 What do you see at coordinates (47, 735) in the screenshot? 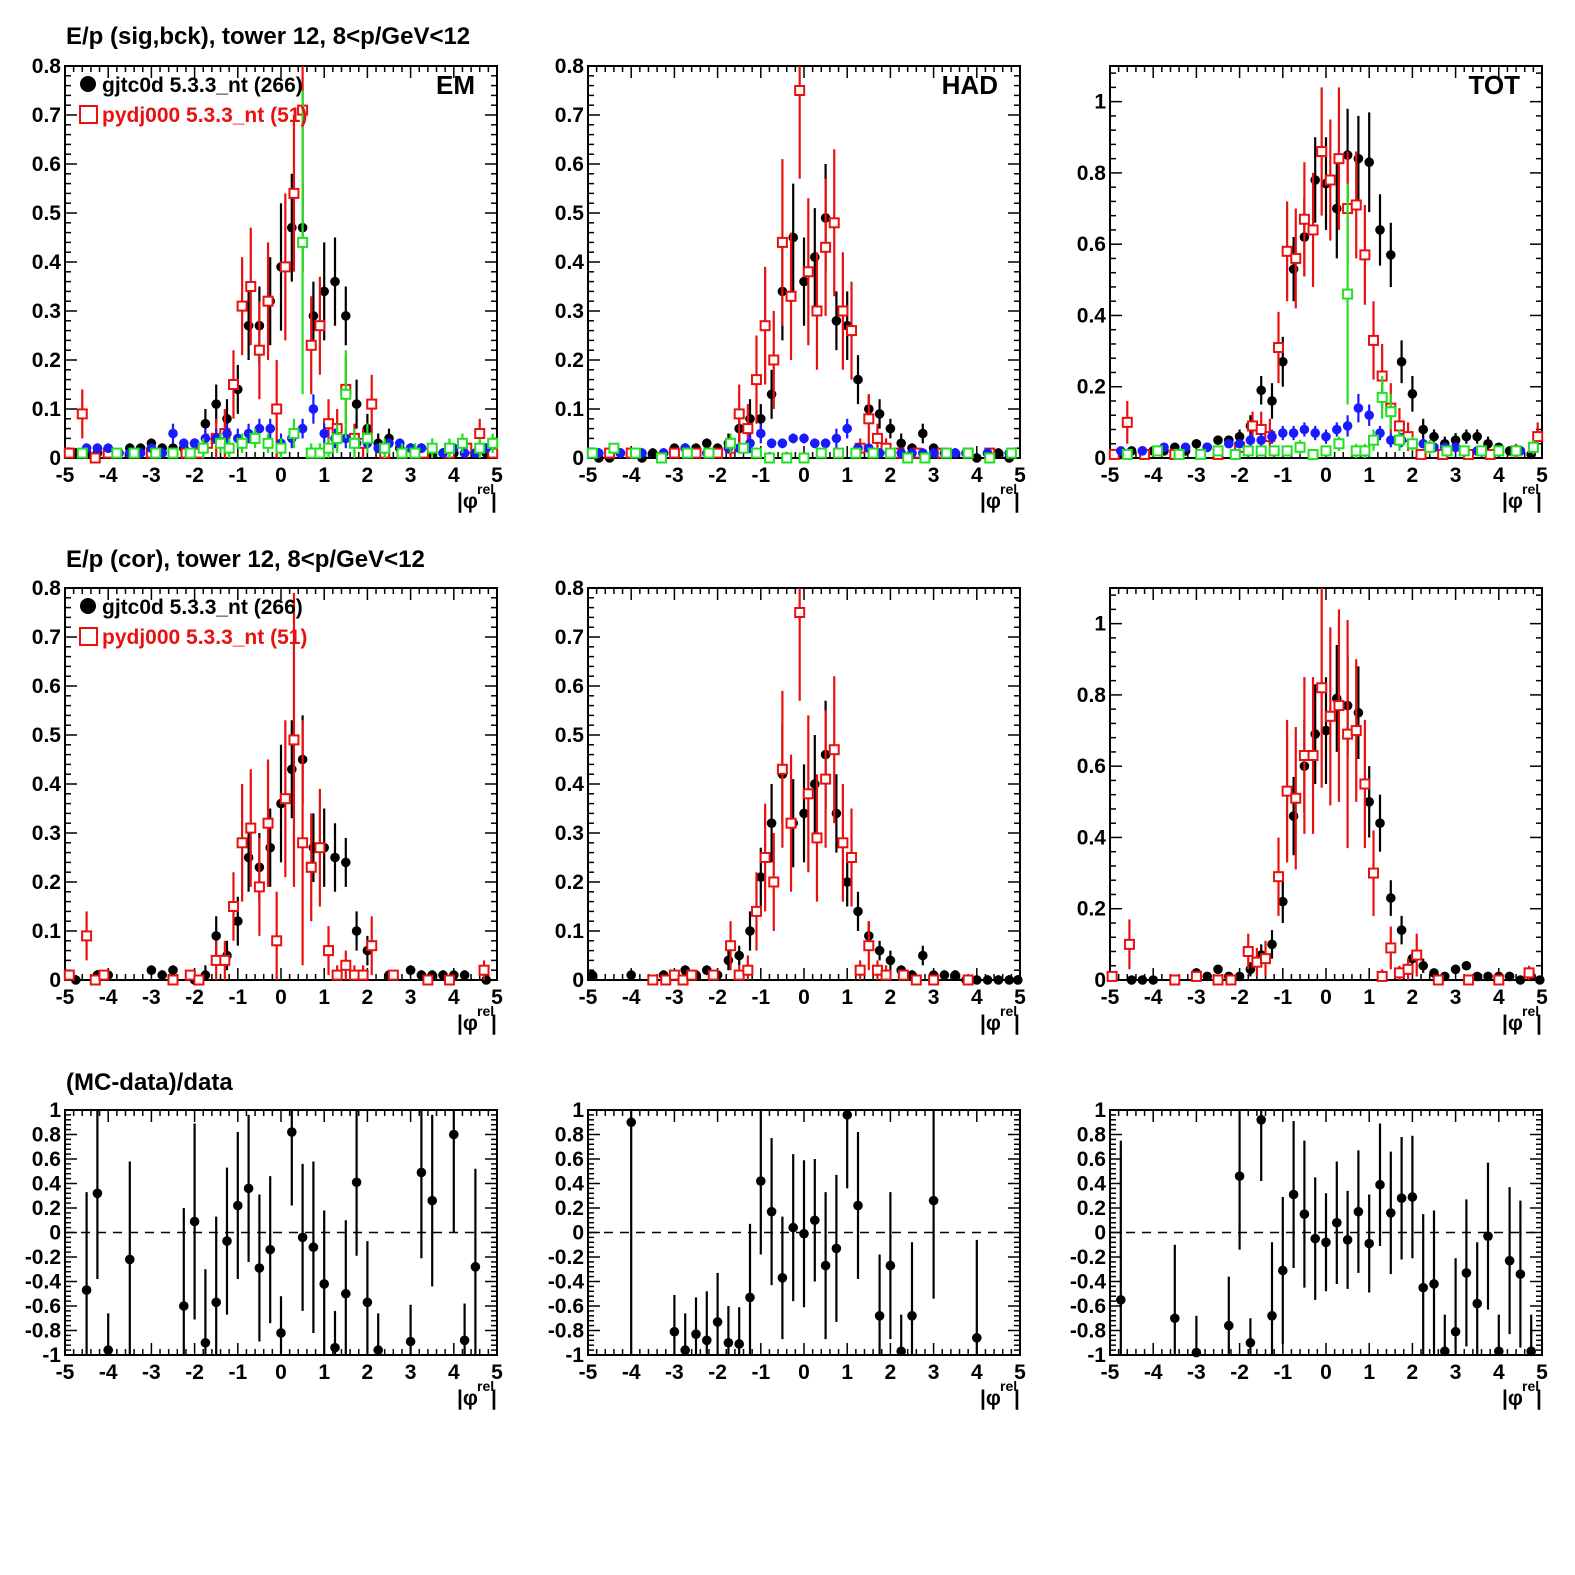
I see `y-tick-label: 0.5` at bounding box center [47, 735].